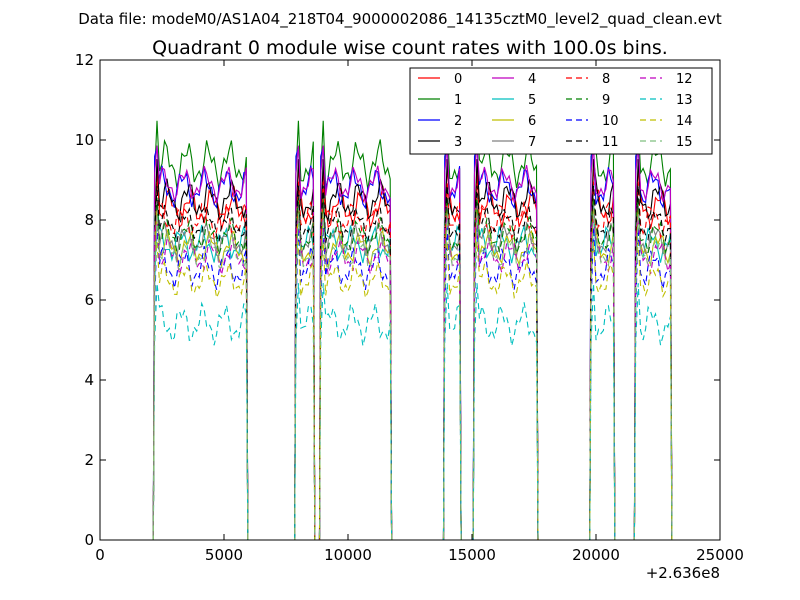 Image resolution: width=800 pixels, height=600 pixels. Describe the element at coordinates (684, 142) in the screenshot. I see `legend-label-15: 15` at that location.